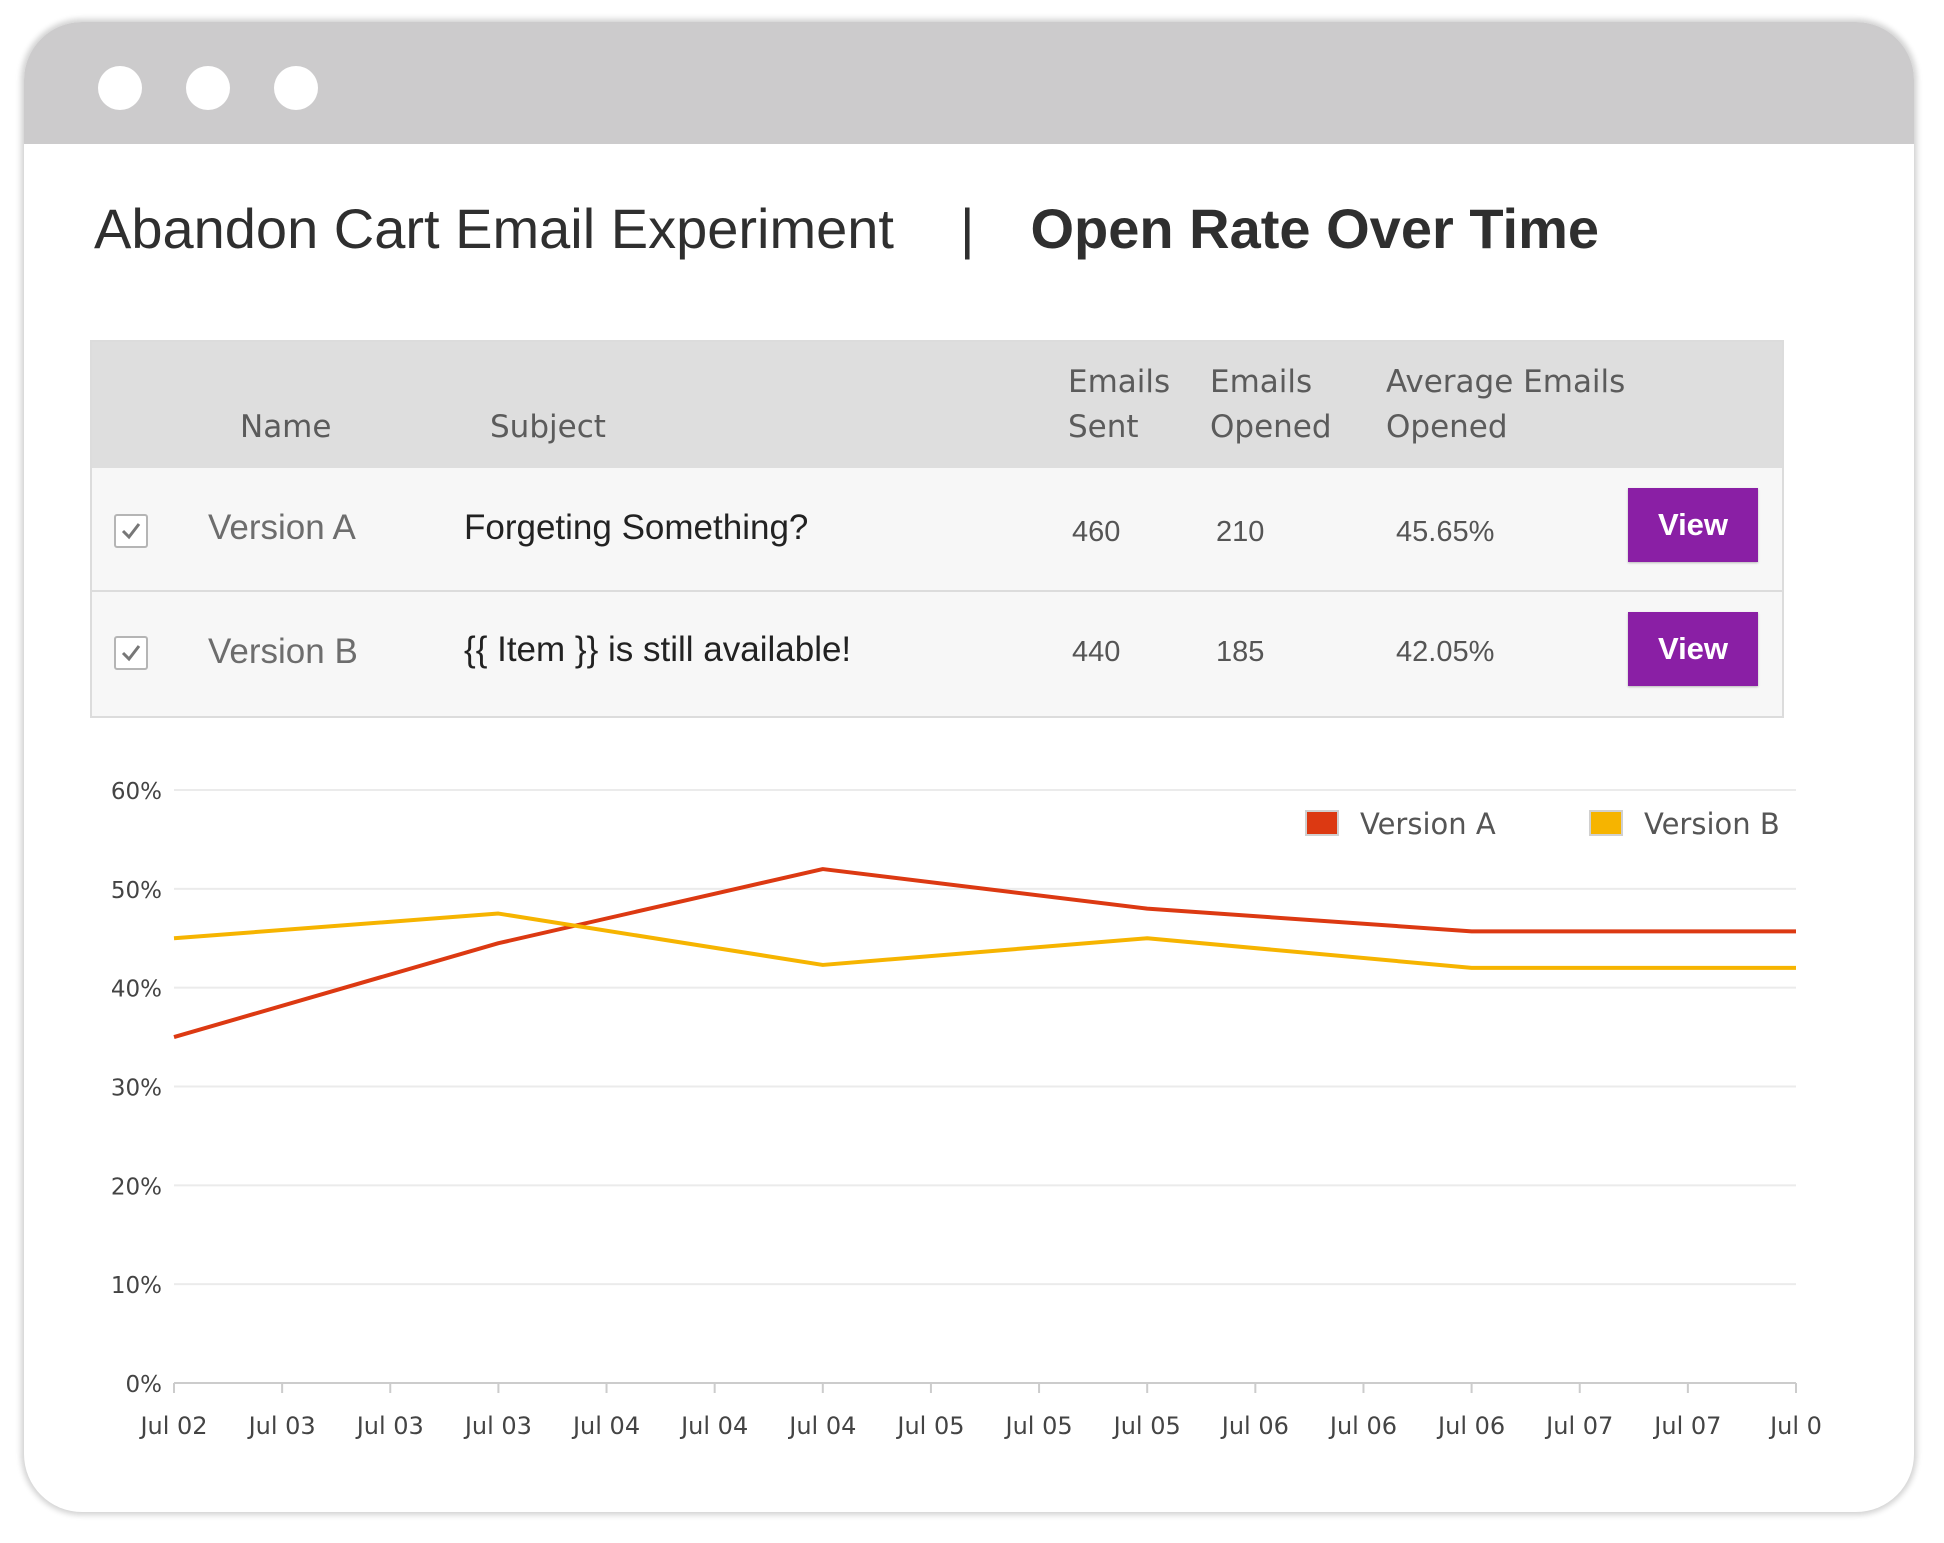 The image size is (1944, 1543). What do you see at coordinates (136, 1286) in the screenshot?
I see `y-tick-label: 10%` at bounding box center [136, 1286].